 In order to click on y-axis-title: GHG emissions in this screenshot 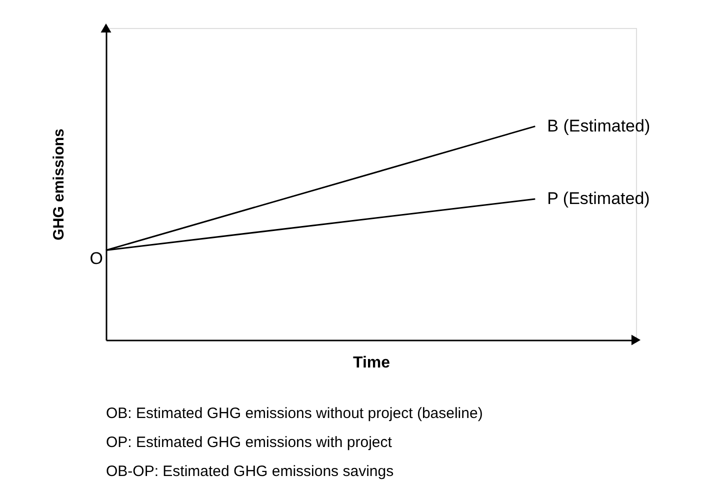, I will do `click(59, 184)`.